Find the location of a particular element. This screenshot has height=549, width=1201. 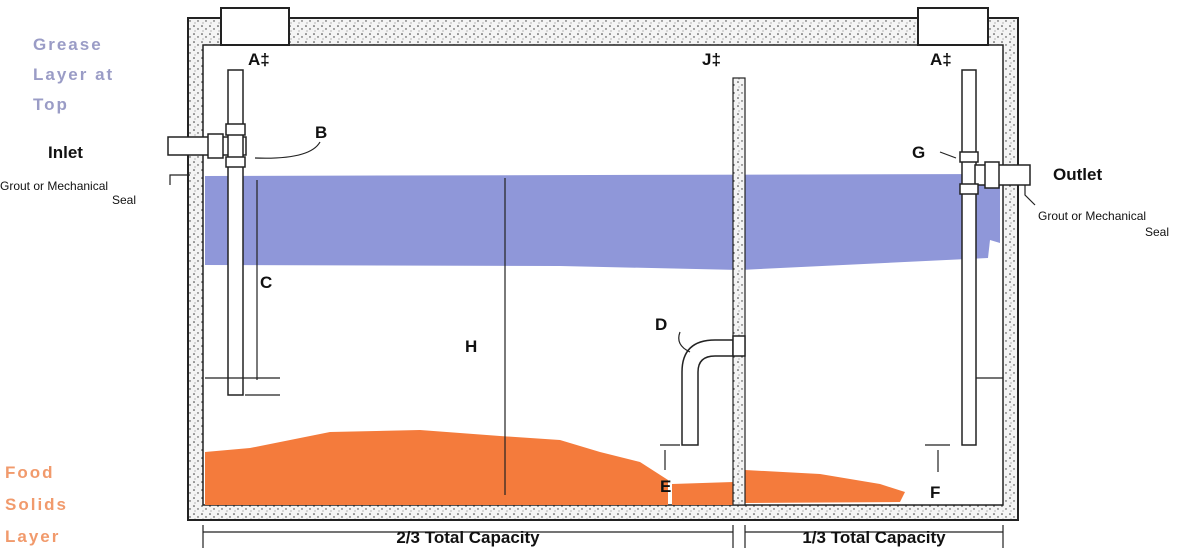

grease-label: Layer at is located at coordinates (73, 74).